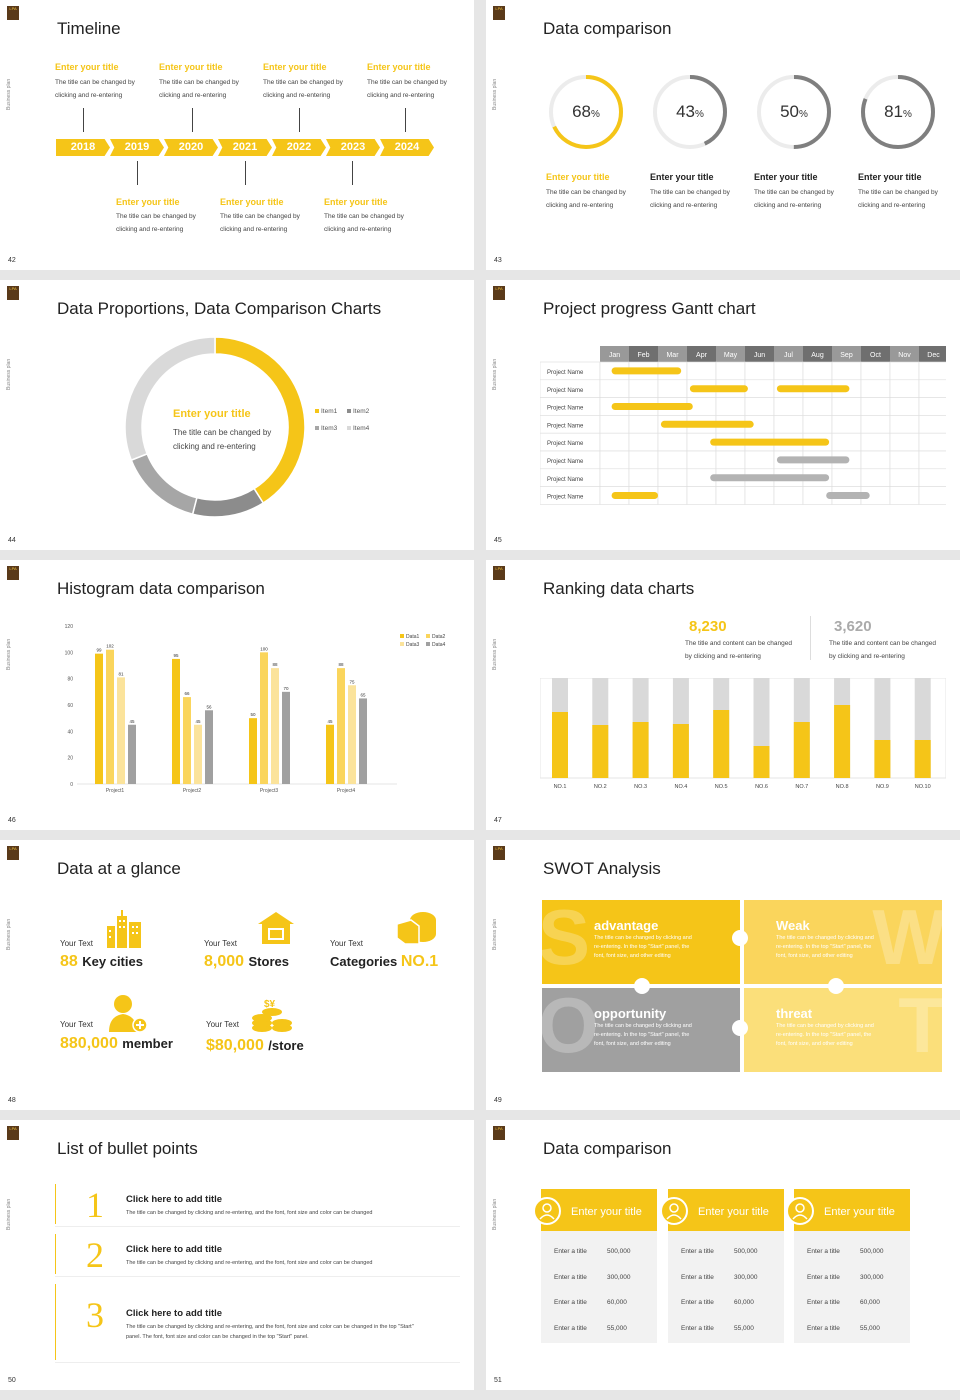  I want to click on year-arrow: 2022, so click(299, 147).